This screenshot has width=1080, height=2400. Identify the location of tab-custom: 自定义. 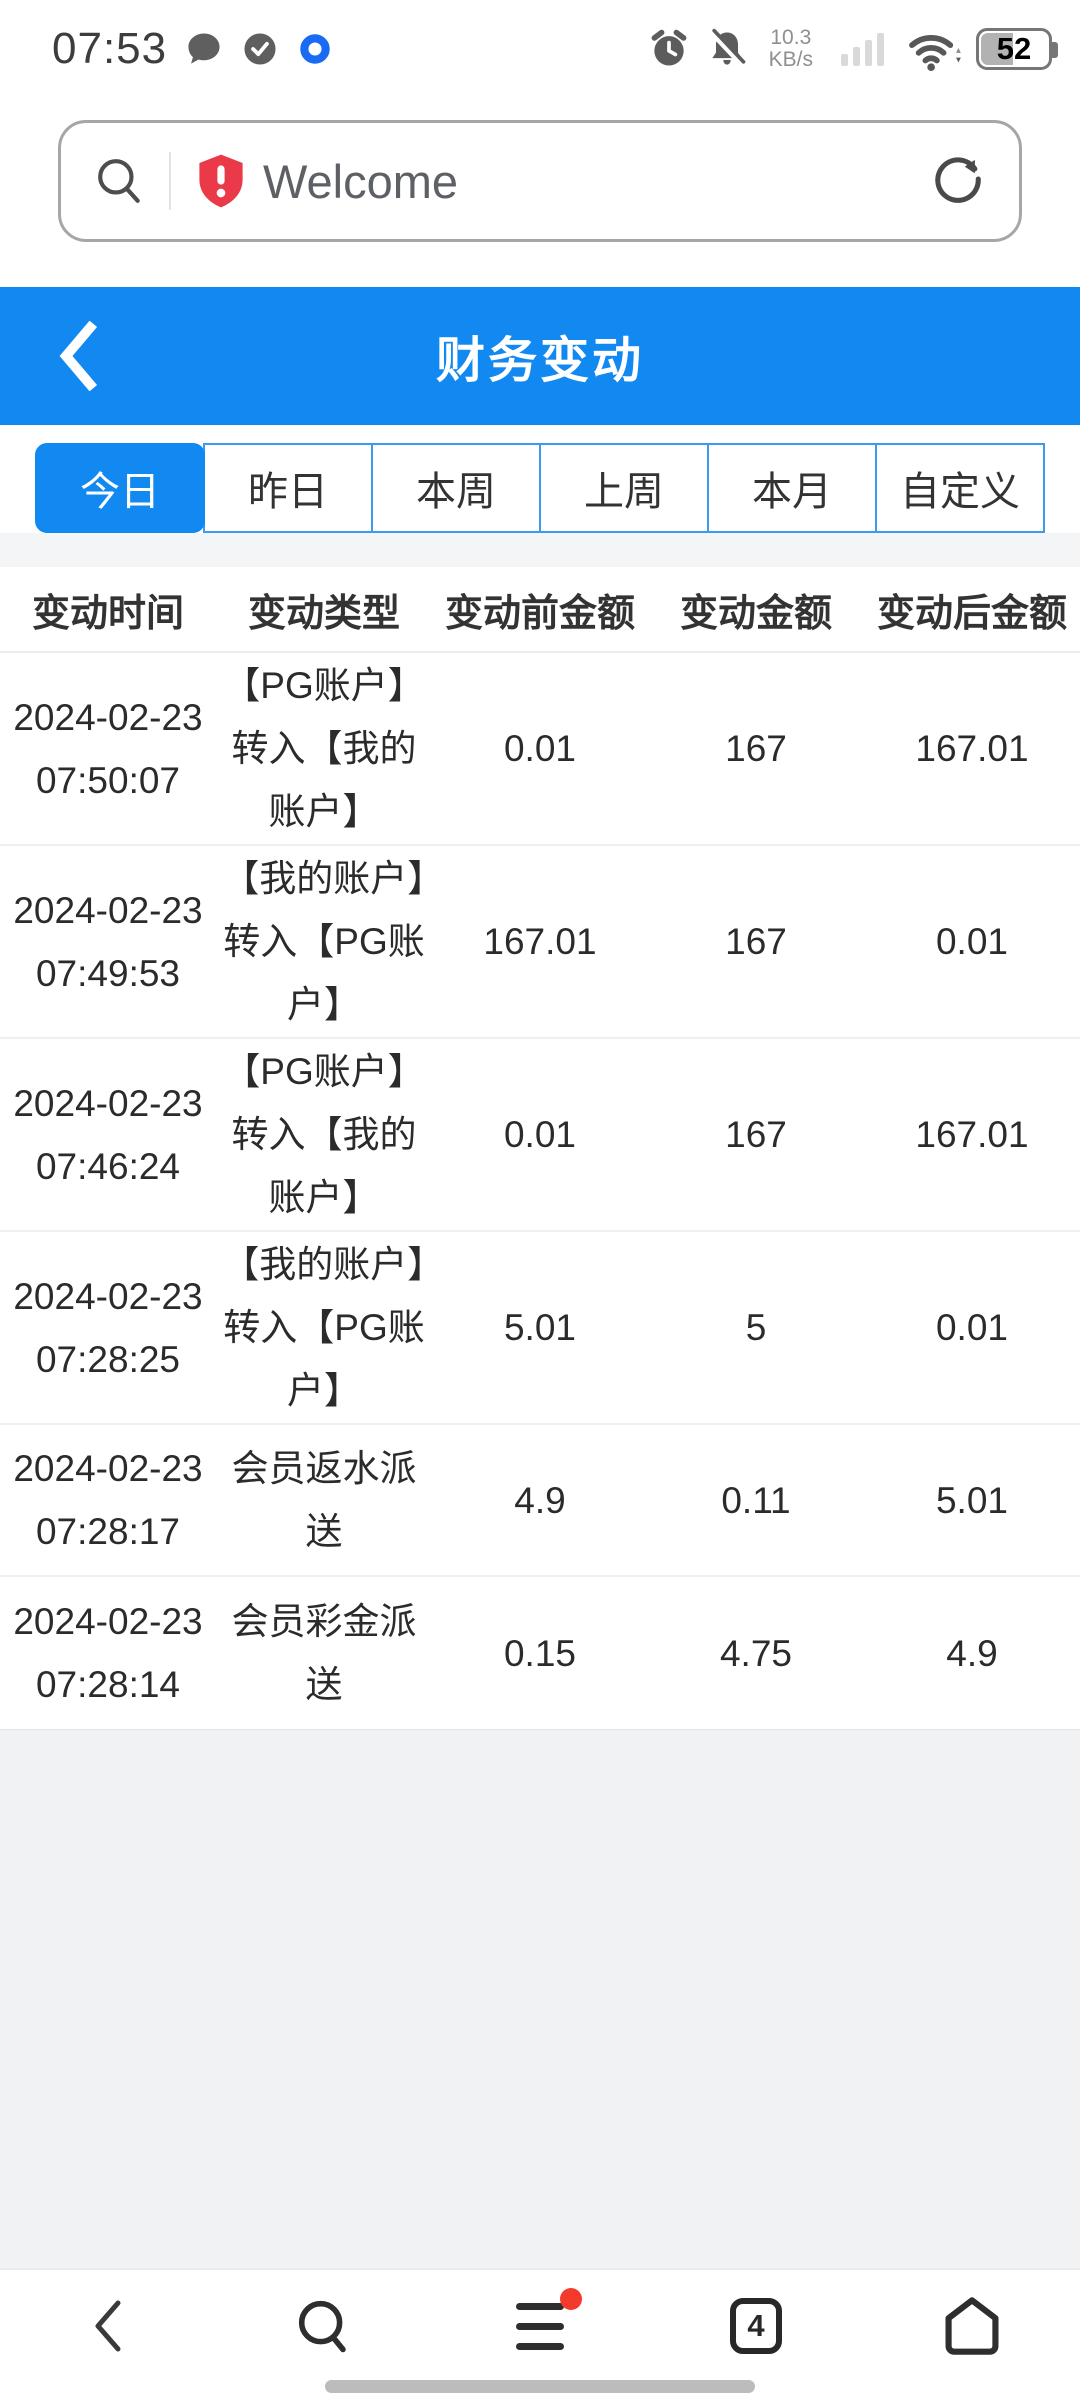
(960, 488).